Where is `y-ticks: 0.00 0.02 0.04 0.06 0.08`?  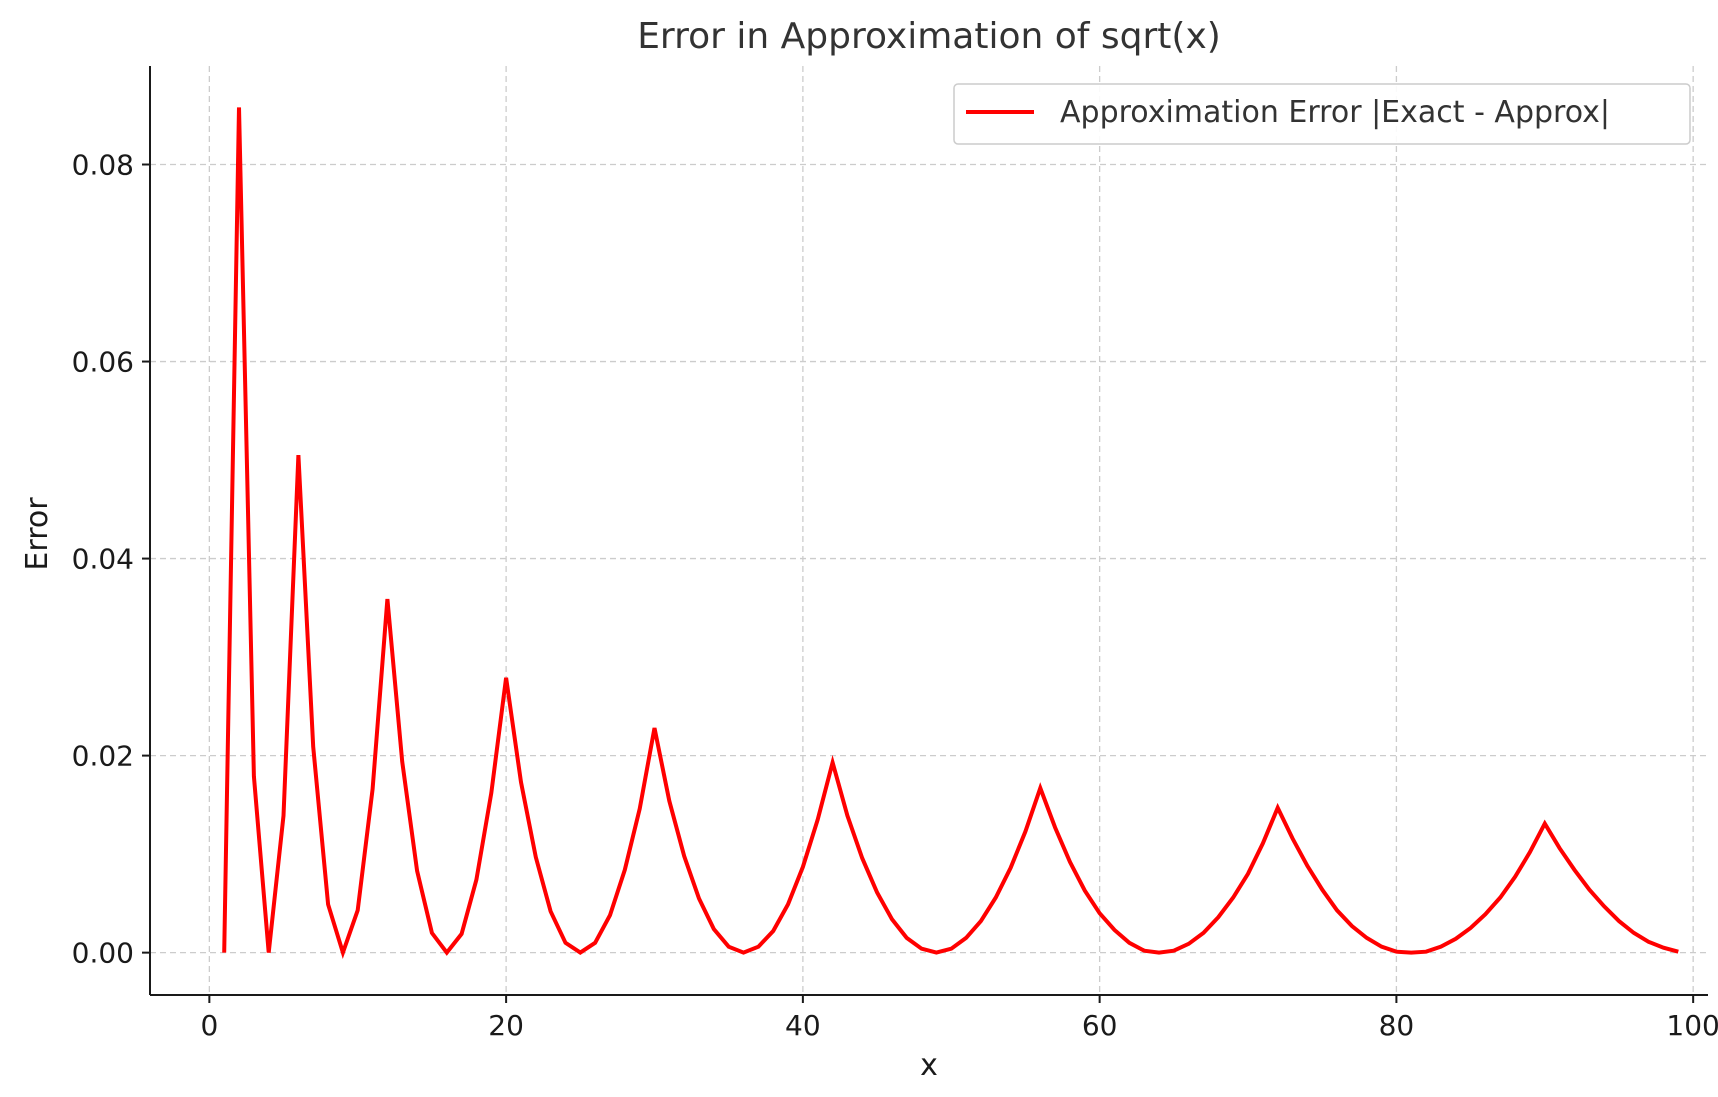 y-ticks: 0.00 0.02 0.04 0.06 0.08 is located at coordinates (111, 559).